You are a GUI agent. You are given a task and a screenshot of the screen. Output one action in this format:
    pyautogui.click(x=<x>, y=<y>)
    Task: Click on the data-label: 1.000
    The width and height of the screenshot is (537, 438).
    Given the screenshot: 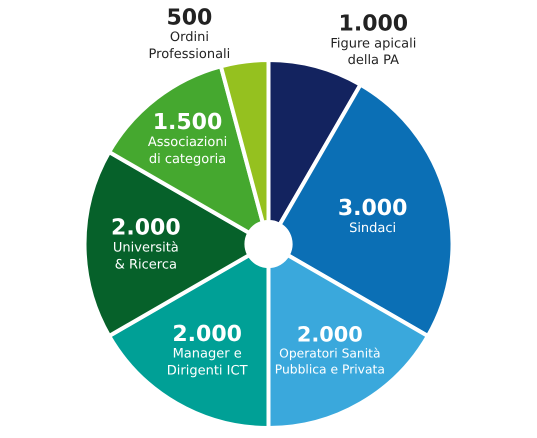 What is the action you would take?
    pyautogui.click(x=373, y=23)
    